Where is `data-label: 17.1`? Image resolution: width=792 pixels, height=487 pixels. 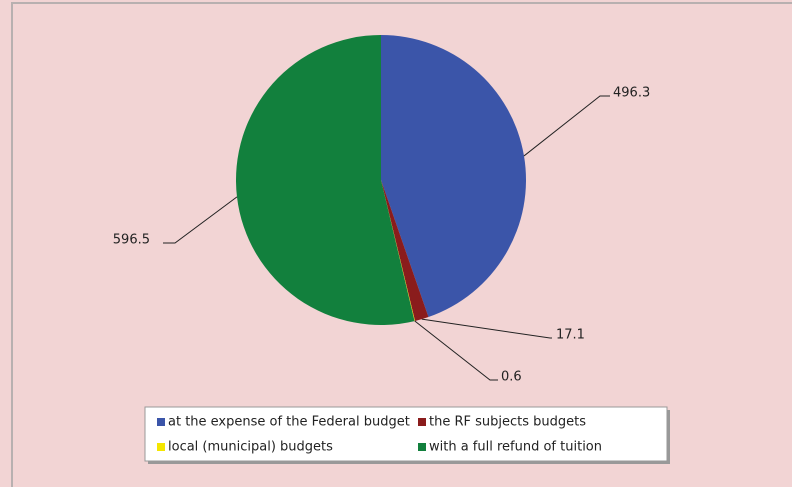
data-label: 17.1 is located at coordinates (570, 335).